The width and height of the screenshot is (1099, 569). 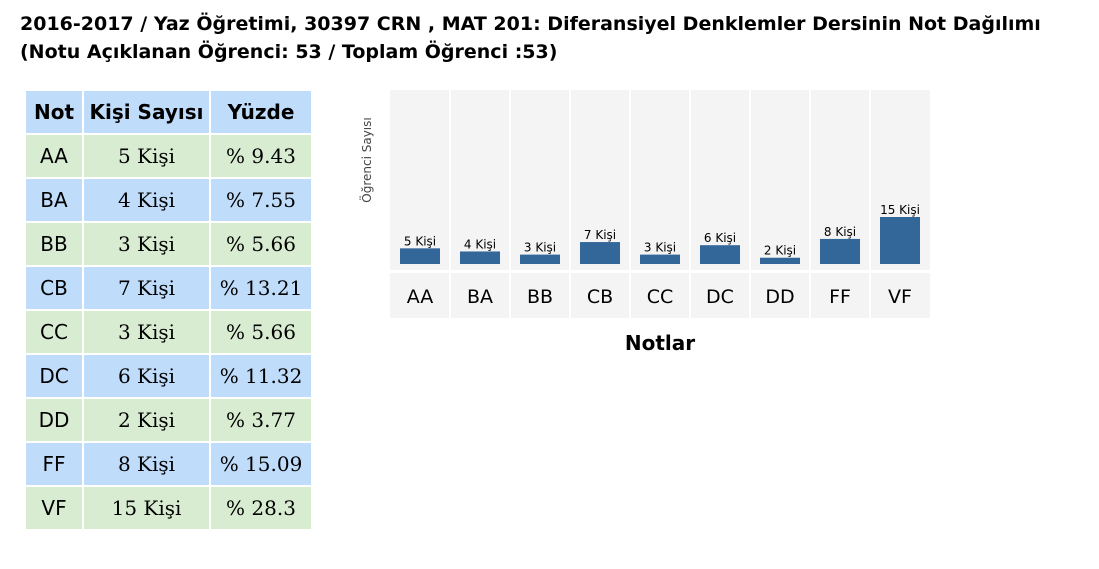 What do you see at coordinates (261, 156) in the screenshot?
I see `percent-cell: % 9.43` at bounding box center [261, 156].